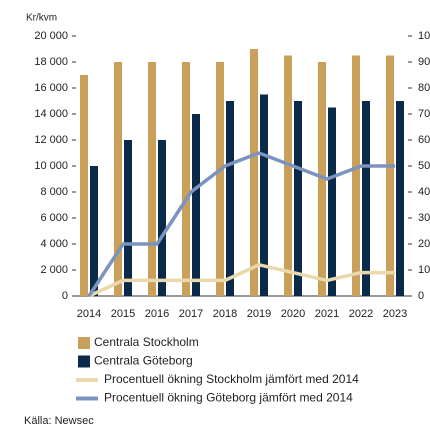 The width and height of the screenshot is (430, 436). I want to click on line, so click(241, 280).